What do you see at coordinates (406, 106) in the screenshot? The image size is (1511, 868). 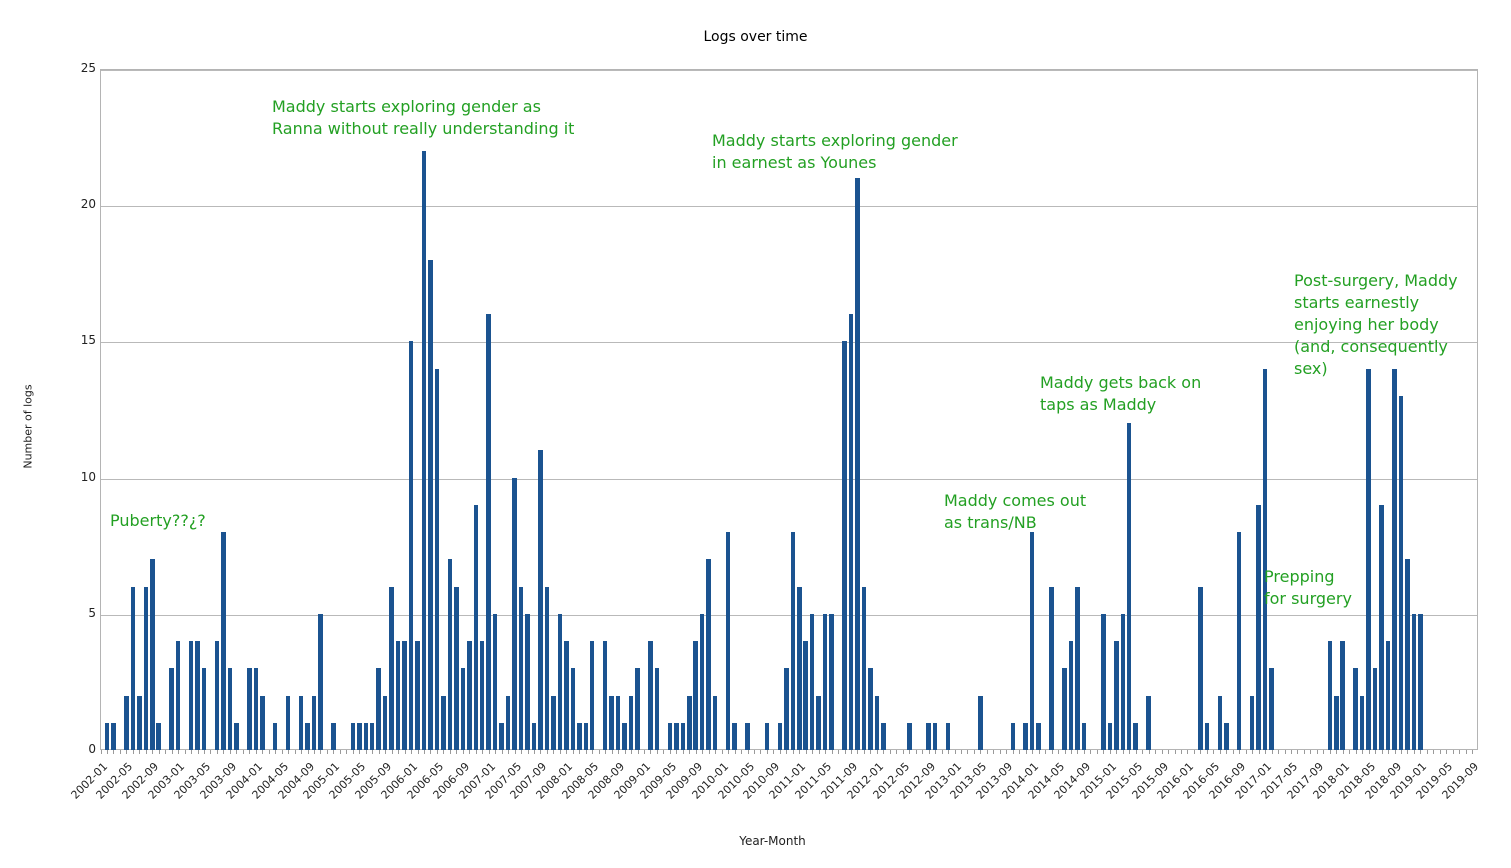 I see `annotation-line: Maddy starts exploring gender as` at bounding box center [406, 106].